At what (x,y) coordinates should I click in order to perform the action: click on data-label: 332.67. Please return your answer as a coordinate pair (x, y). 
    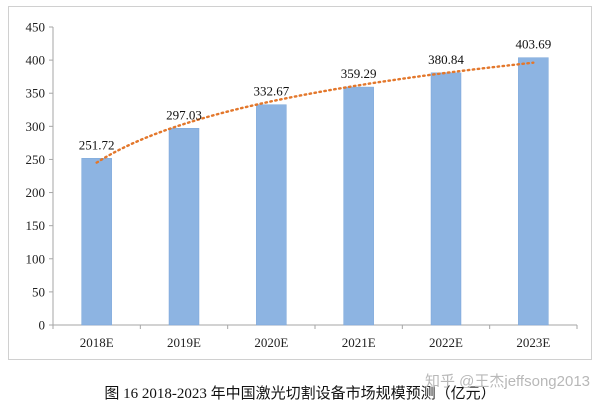
    Looking at the image, I should click on (271, 91).